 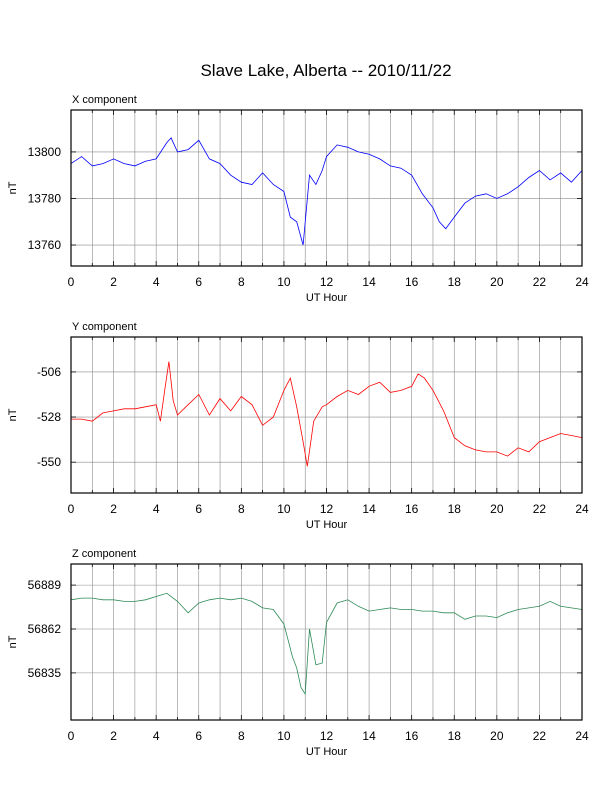 I want to click on panel-title: X component, so click(x=104, y=100).